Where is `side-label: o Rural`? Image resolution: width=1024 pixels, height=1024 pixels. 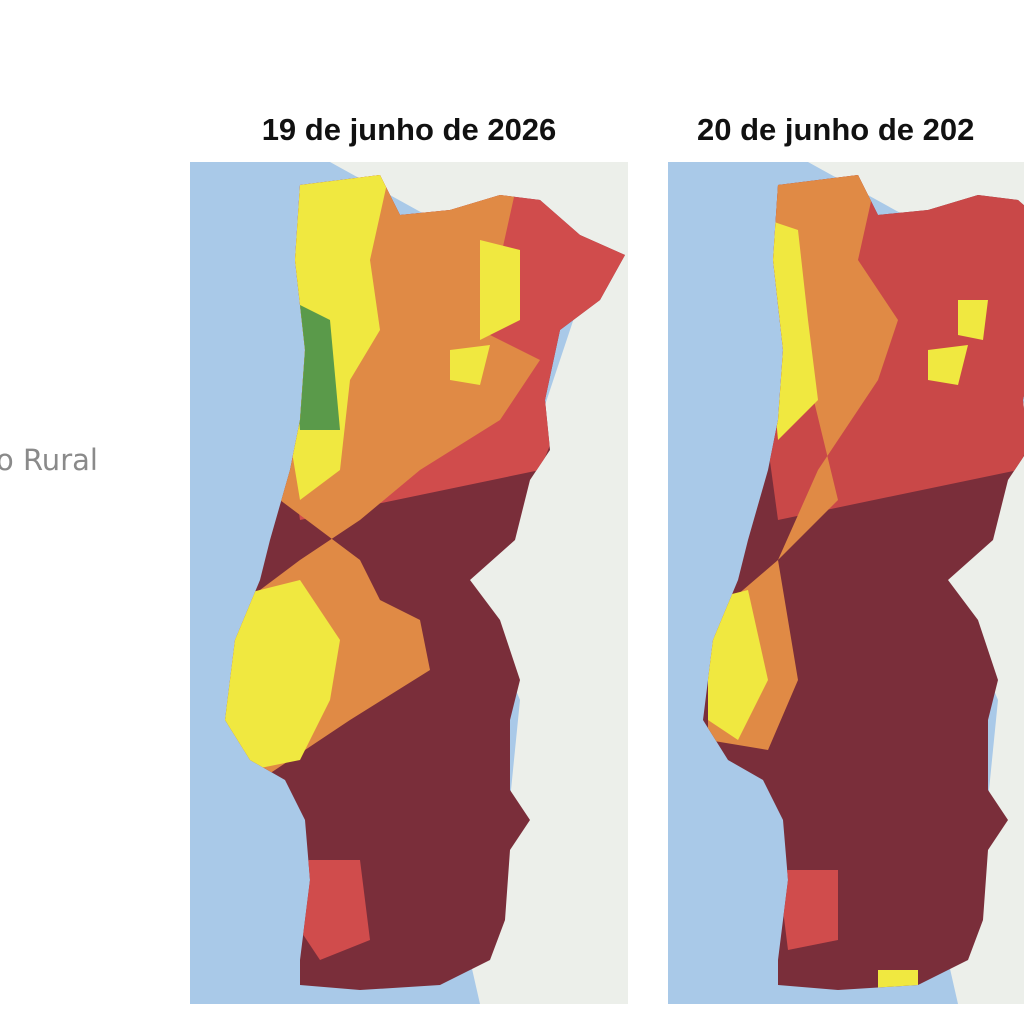 side-label: o Rural is located at coordinates (49, 460).